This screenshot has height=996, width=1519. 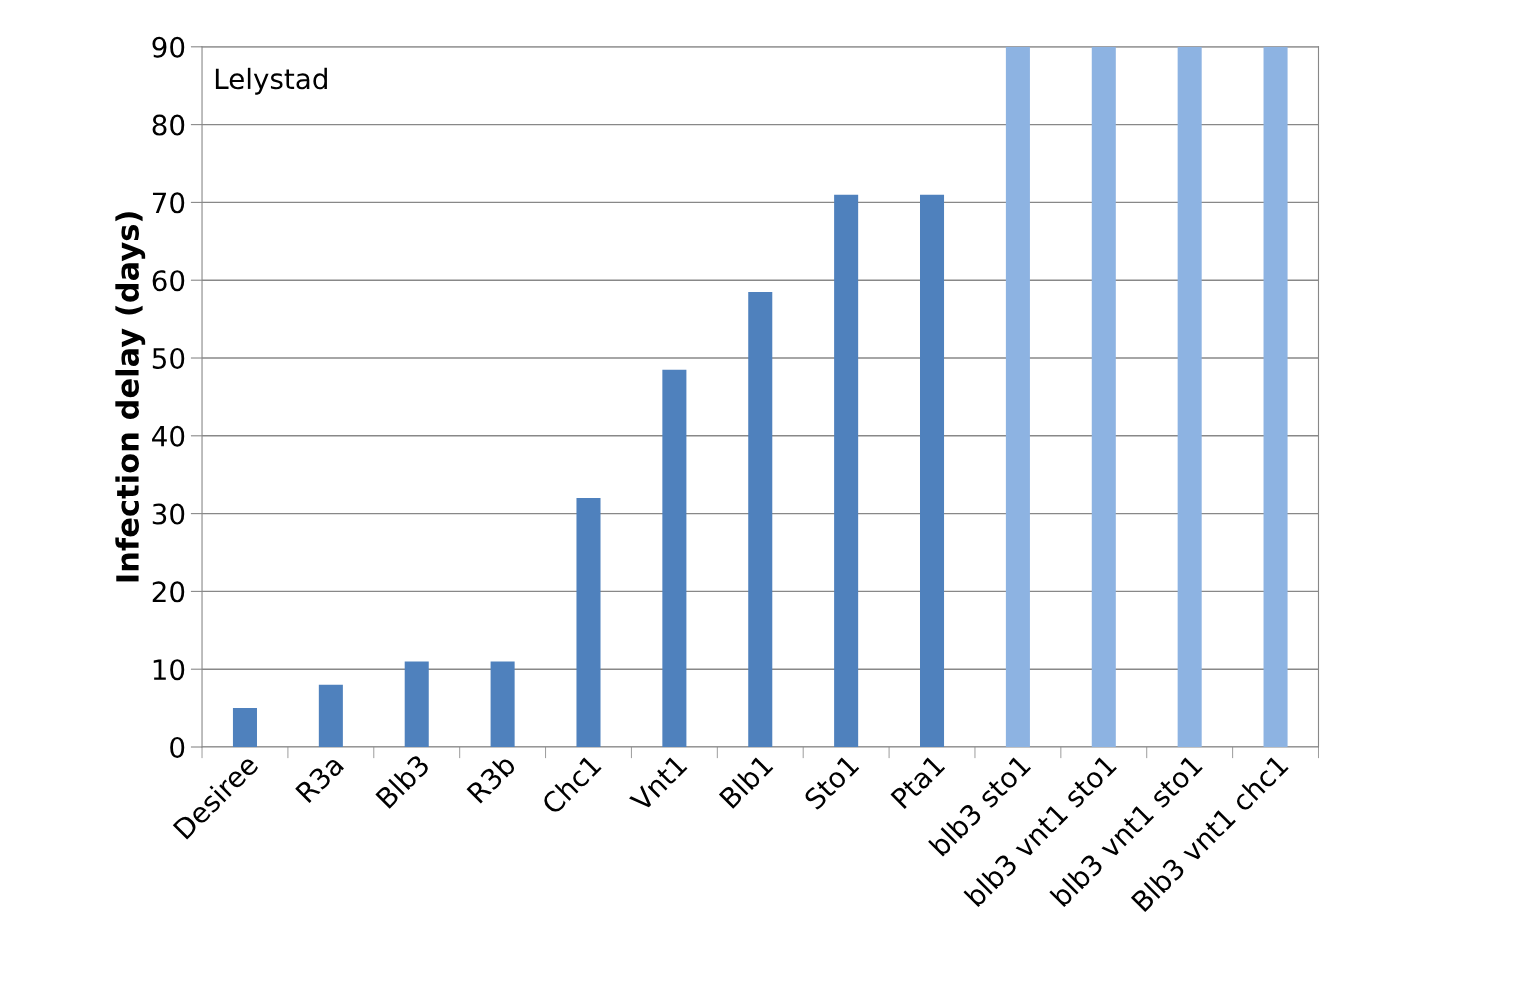 What do you see at coordinates (271, 81) in the screenshot?
I see `annotation: Lelystad` at bounding box center [271, 81].